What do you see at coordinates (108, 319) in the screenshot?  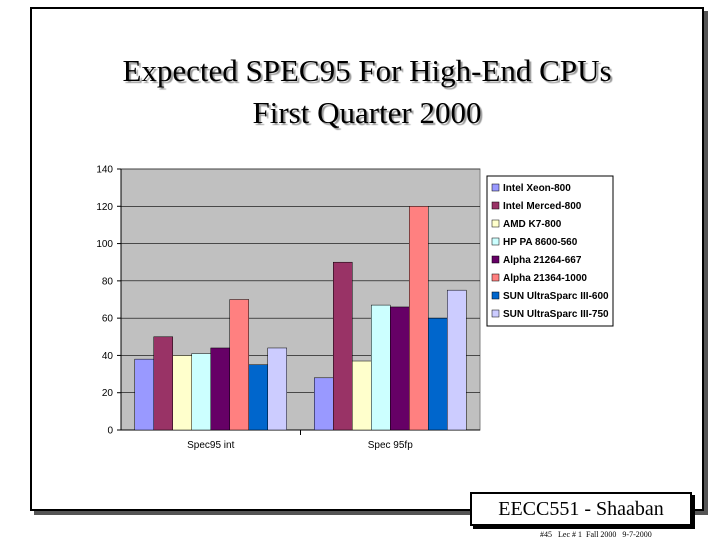 I see `y-tick-label: 60` at bounding box center [108, 319].